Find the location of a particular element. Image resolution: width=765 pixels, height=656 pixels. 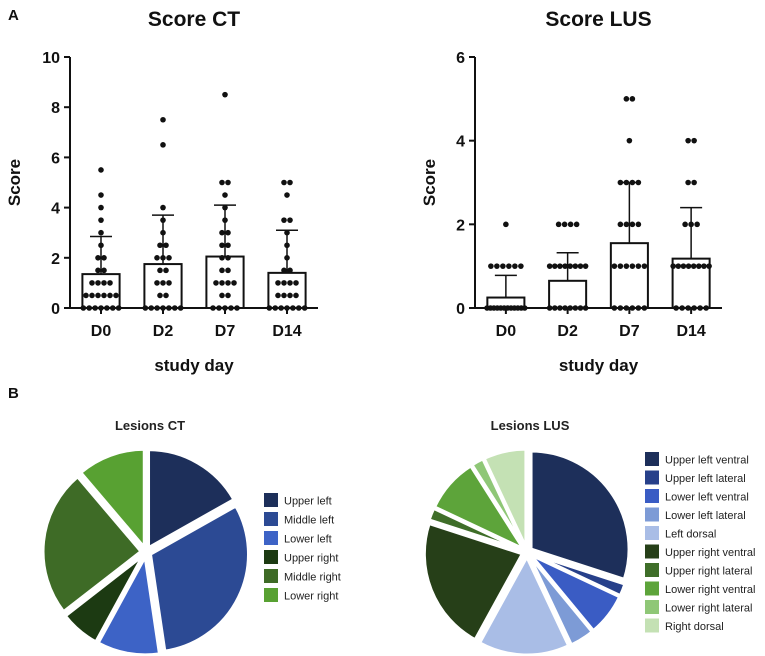

y-tick-label: 4 is located at coordinates (55, 209).